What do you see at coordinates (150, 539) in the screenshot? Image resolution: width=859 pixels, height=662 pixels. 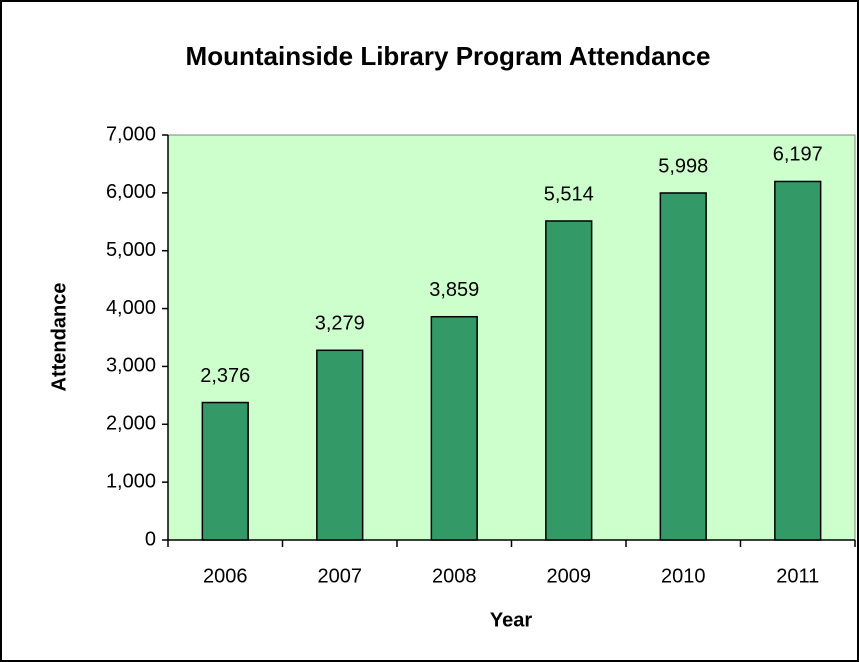 I see `y-tick-label: 0` at bounding box center [150, 539].